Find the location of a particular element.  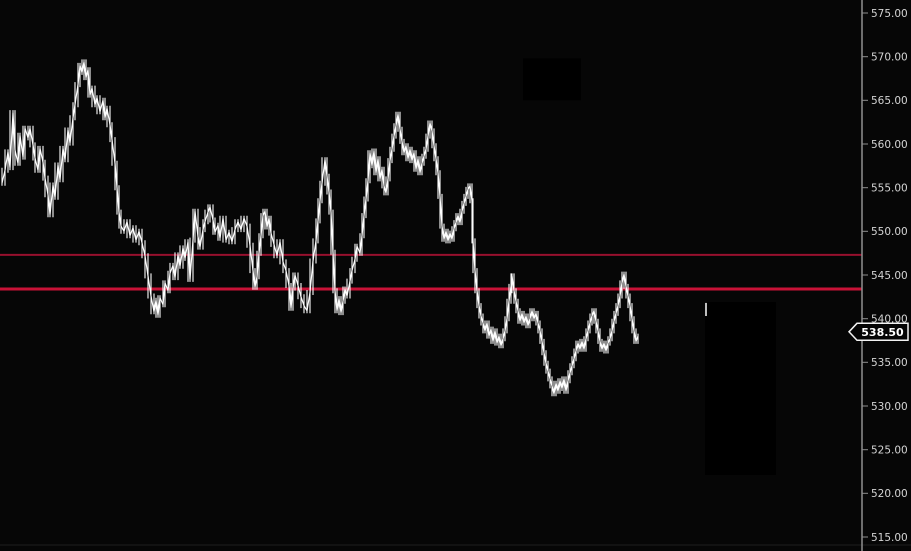

axis-tick-label-540: 540.00 is located at coordinates (889, 320).